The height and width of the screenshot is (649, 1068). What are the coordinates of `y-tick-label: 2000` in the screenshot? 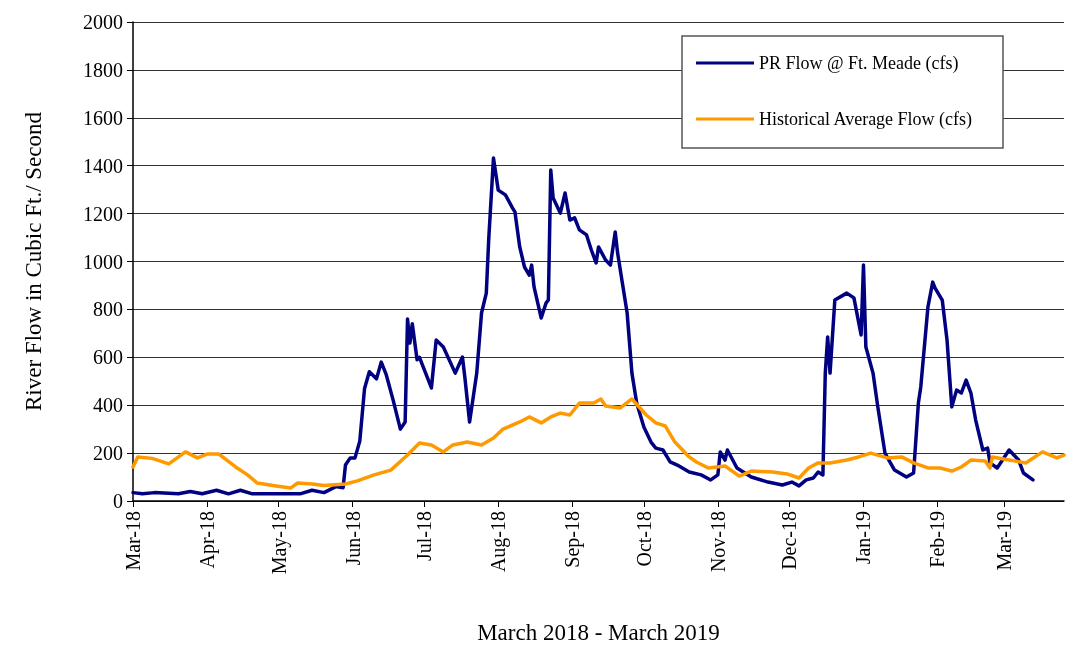 It's located at (103, 22).